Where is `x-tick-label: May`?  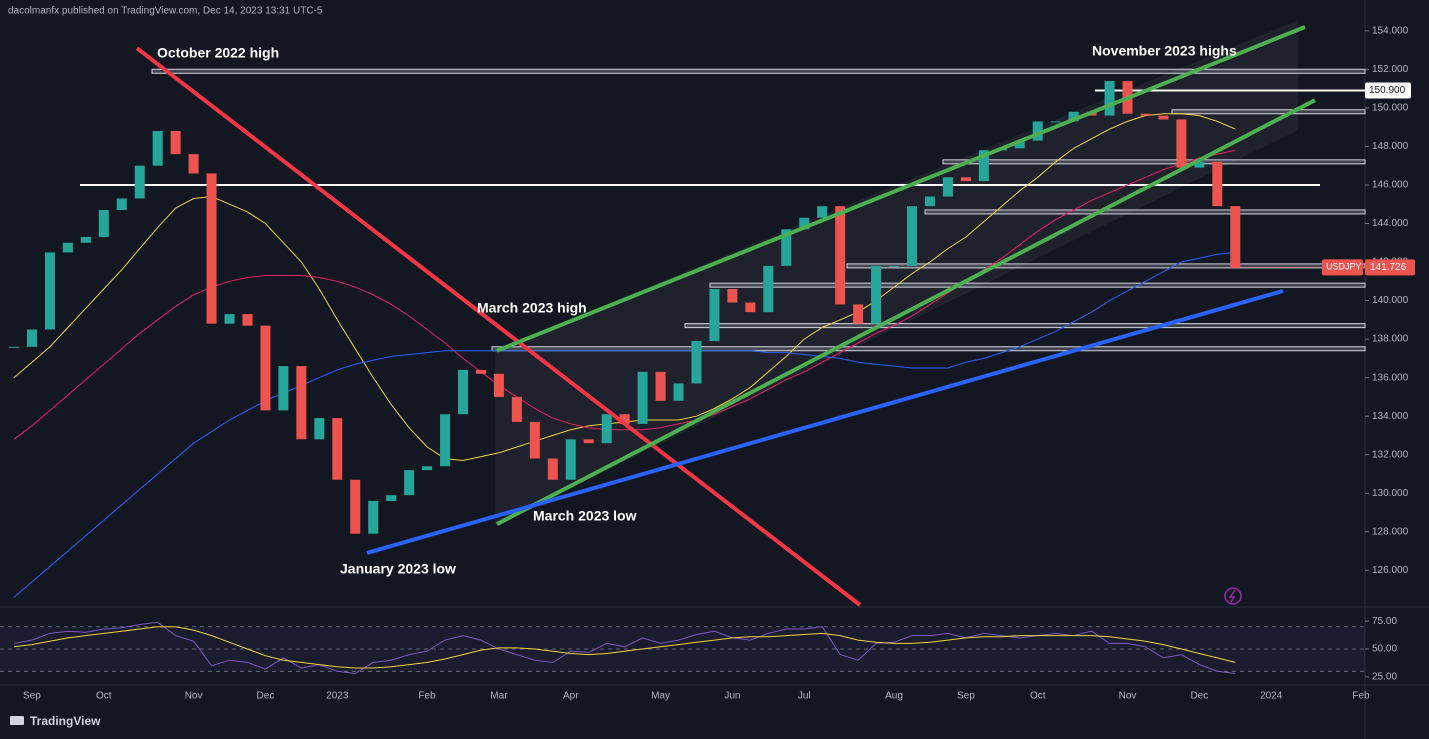 x-tick-label: May is located at coordinates (660, 696).